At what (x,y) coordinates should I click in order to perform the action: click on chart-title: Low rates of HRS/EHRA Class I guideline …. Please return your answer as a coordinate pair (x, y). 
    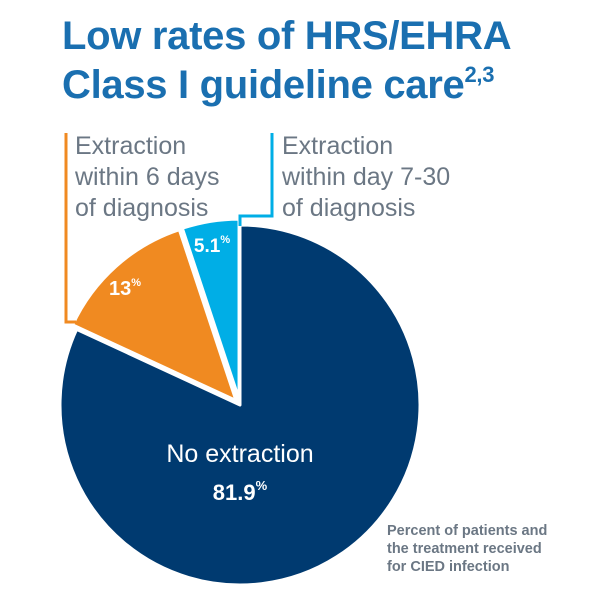
    Looking at the image, I should click on (322, 61).